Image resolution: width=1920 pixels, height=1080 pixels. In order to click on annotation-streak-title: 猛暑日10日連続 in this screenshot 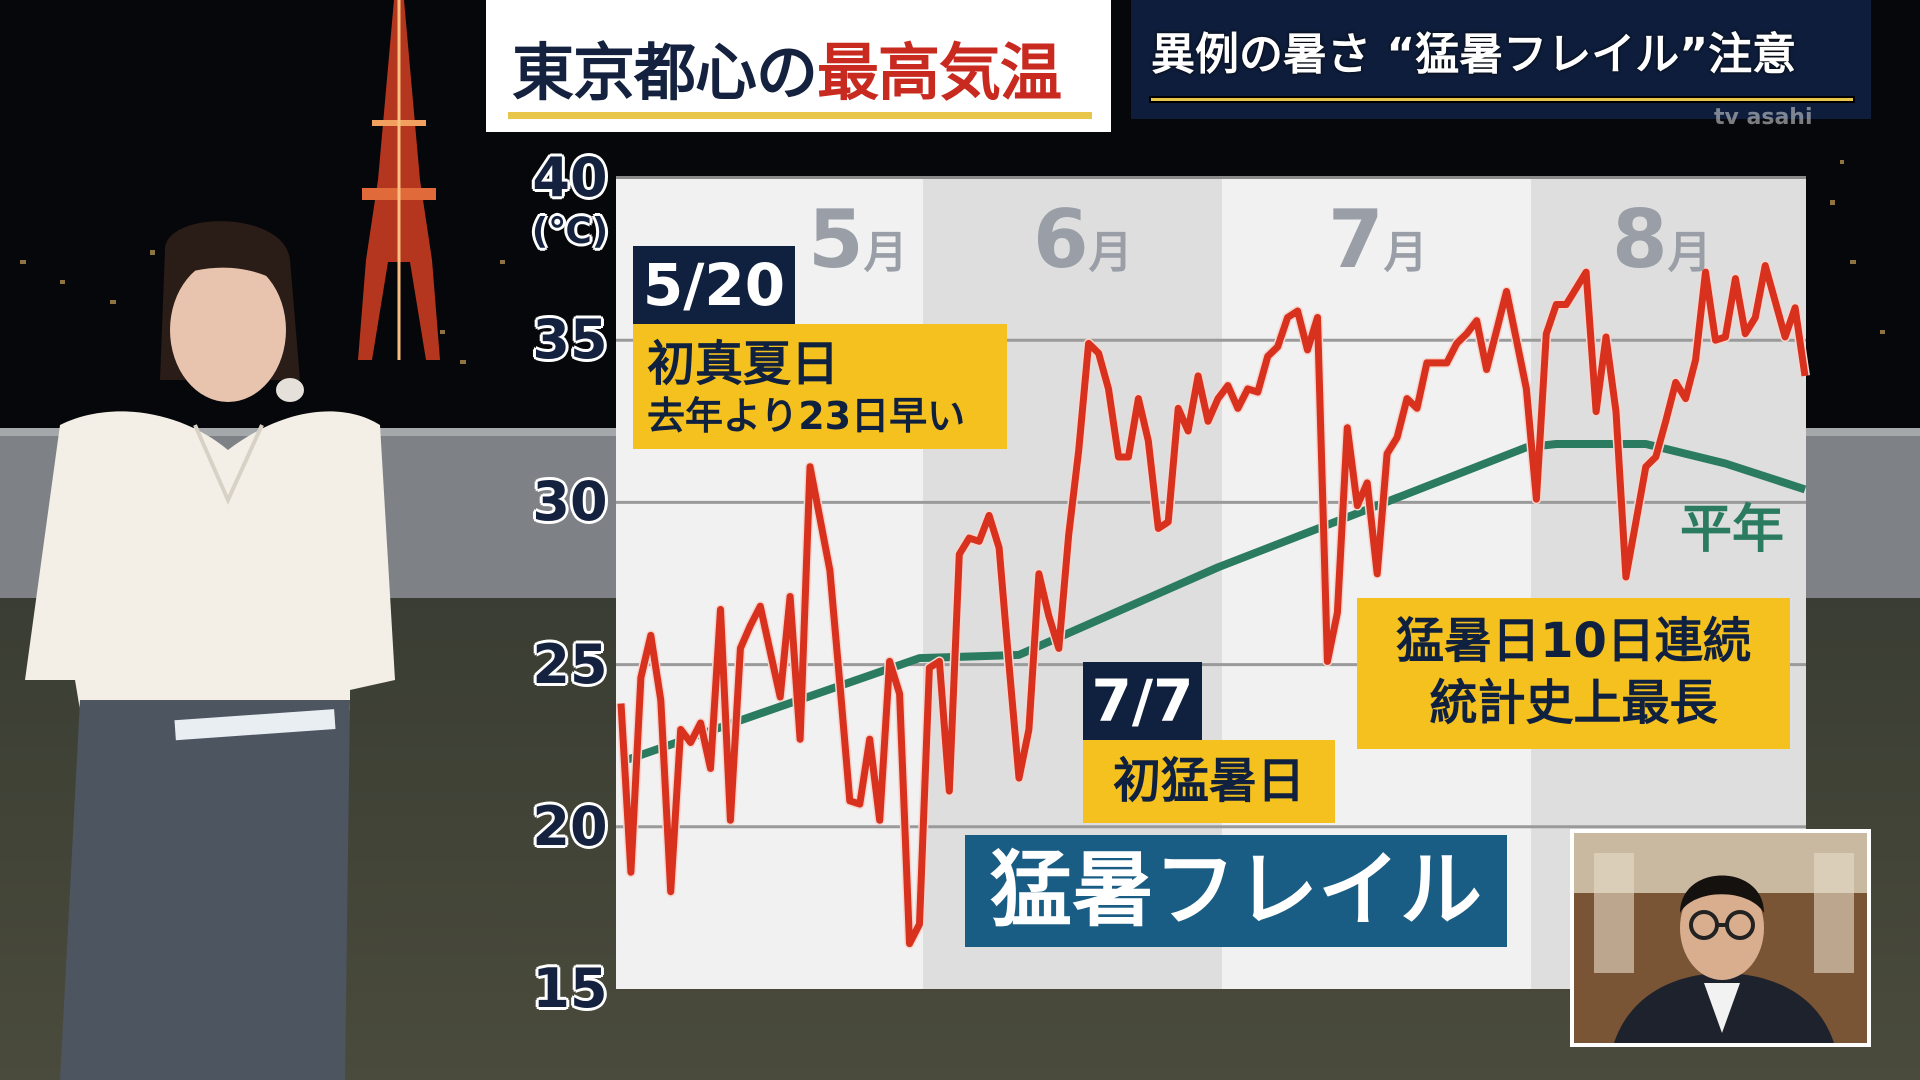, I will do `click(1573, 641)`.